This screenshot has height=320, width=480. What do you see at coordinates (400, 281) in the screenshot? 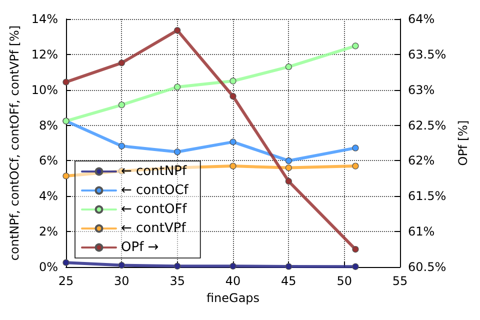
I see `x-tick-label: 55` at bounding box center [400, 281].